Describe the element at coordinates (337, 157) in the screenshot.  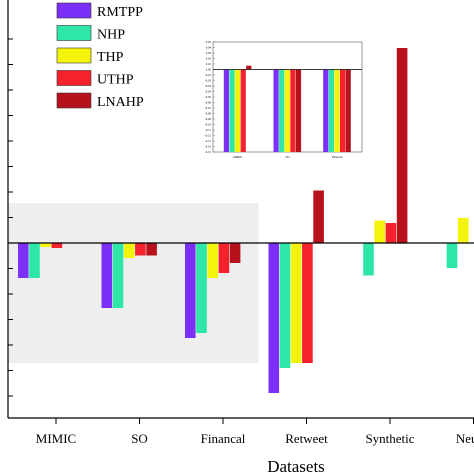
I see `inset-x-tick-label-financal: Financal` at that location.